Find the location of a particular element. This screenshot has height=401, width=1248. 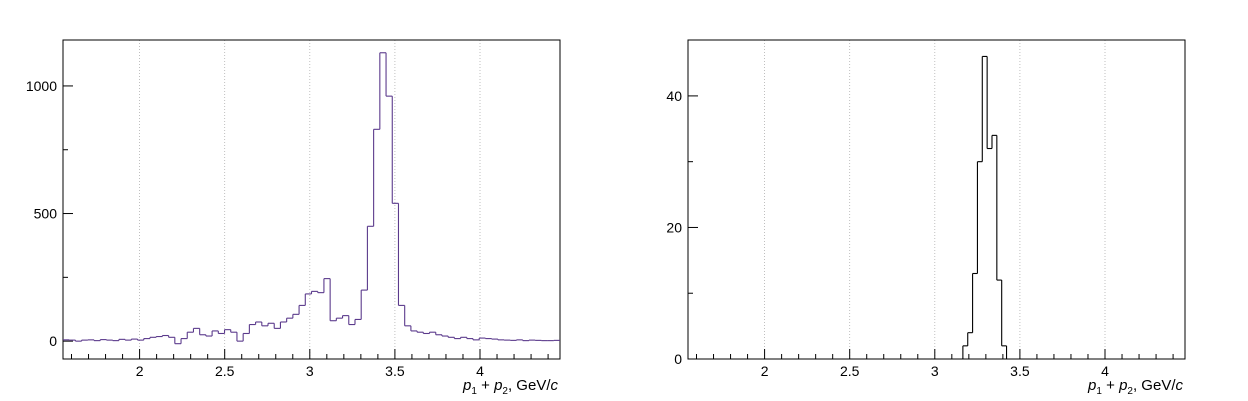

y-tick-label: 1000 is located at coordinates (41, 86).